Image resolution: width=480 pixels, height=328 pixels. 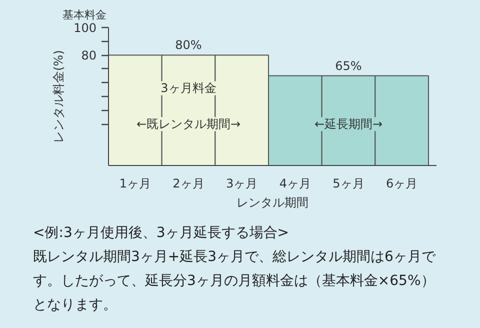 What do you see at coordinates (348, 183) in the screenshot?
I see `x-tick-label: 5ヶ月` at bounding box center [348, 183].